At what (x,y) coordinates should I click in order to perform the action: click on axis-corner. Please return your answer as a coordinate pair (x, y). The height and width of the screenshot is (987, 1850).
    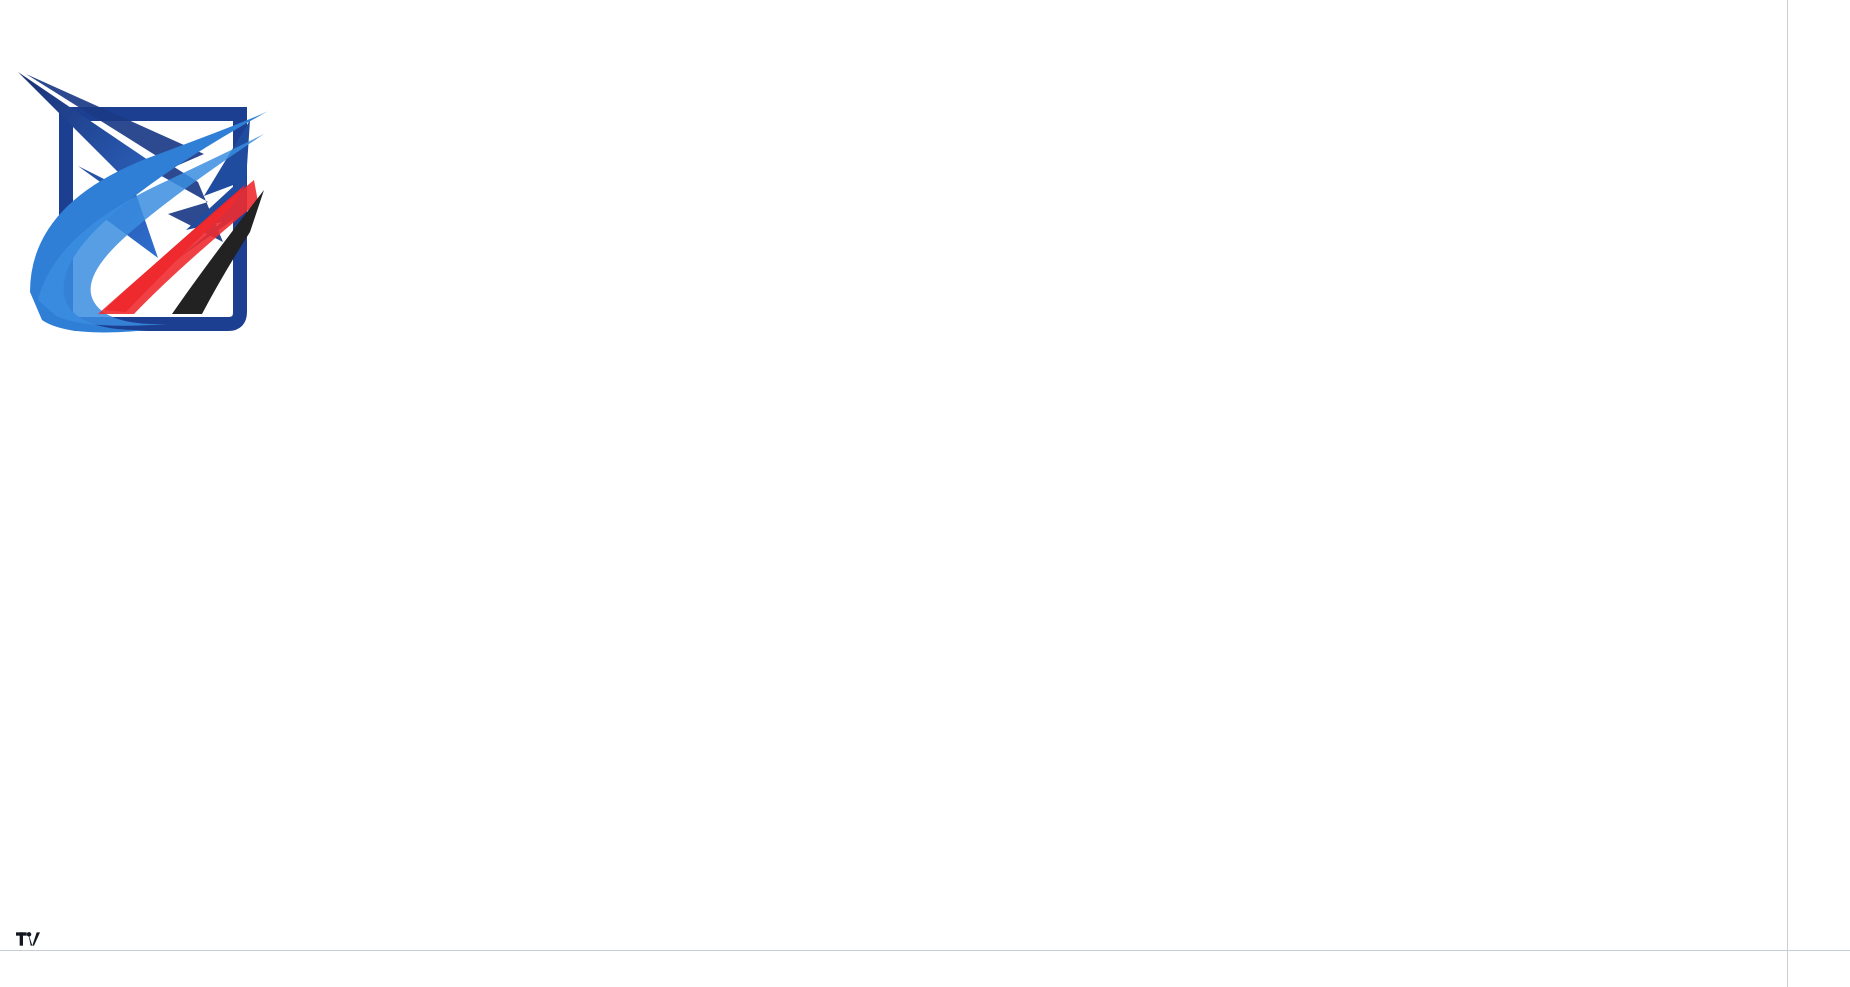
    Looking at the image, I should click on (1818, 968).